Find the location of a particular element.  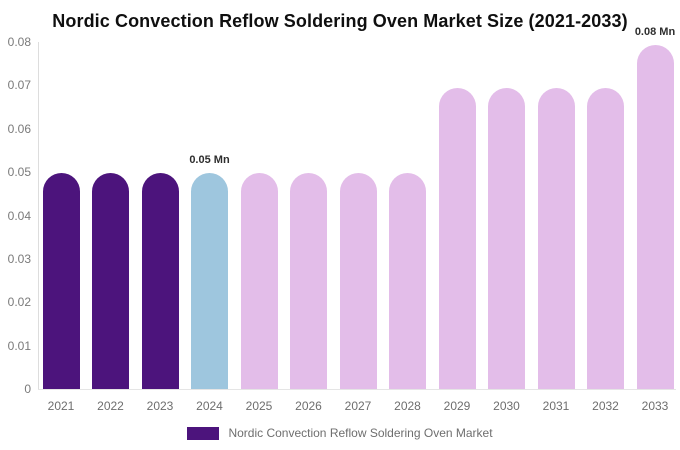

bar-2021 is located at coordinates (61, 281).